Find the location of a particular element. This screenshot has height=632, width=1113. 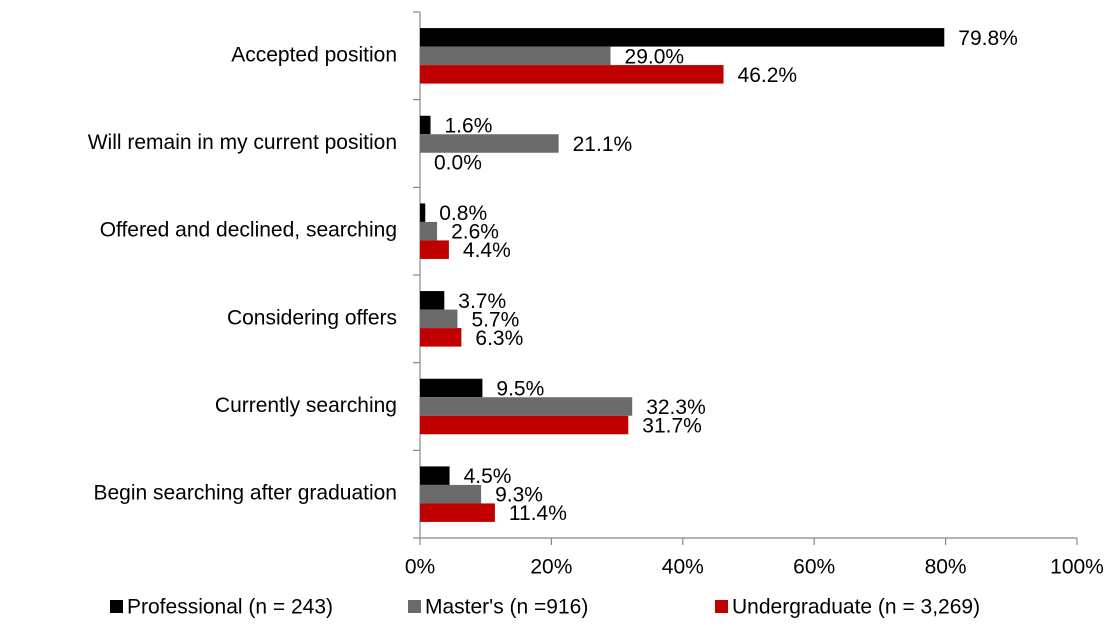

value-label: 4.5% is located at coordinates (488, 476).